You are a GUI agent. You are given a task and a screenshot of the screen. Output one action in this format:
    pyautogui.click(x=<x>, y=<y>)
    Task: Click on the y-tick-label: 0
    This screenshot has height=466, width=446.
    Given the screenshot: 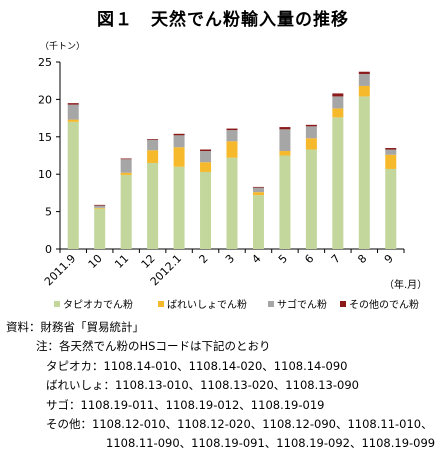 What is the action you would take?
    pyautogui.click(x=48, y=249)
    